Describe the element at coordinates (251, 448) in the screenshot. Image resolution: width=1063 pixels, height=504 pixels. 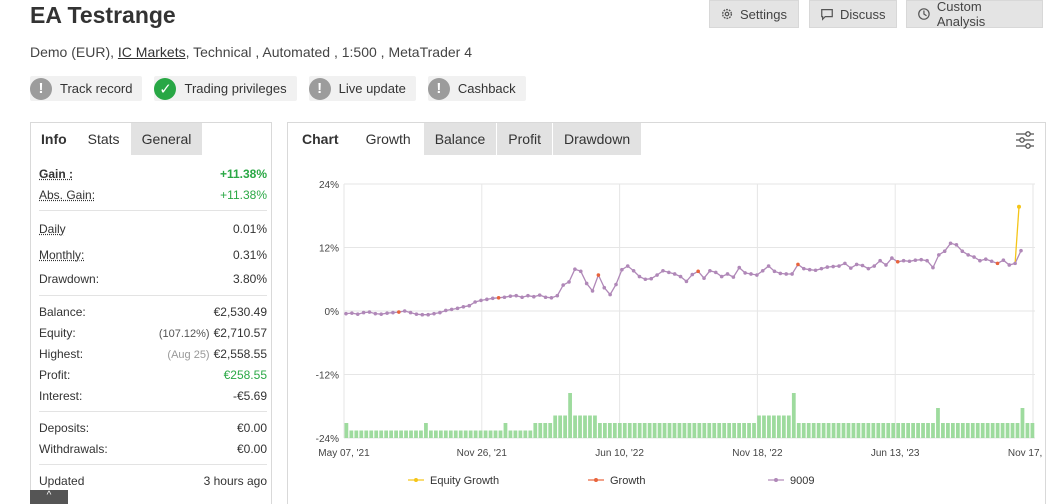
I see `withdrawals-value: €0.00` at that location.